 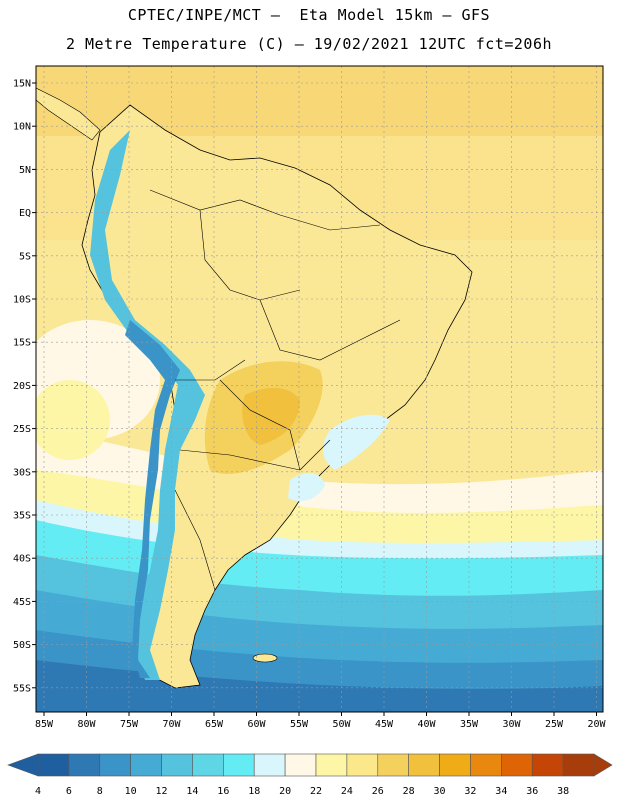 What do you see at coordinates (131, 791) in the screenshot?
I see `legend-label: 10` at bounding box center [131, 791].